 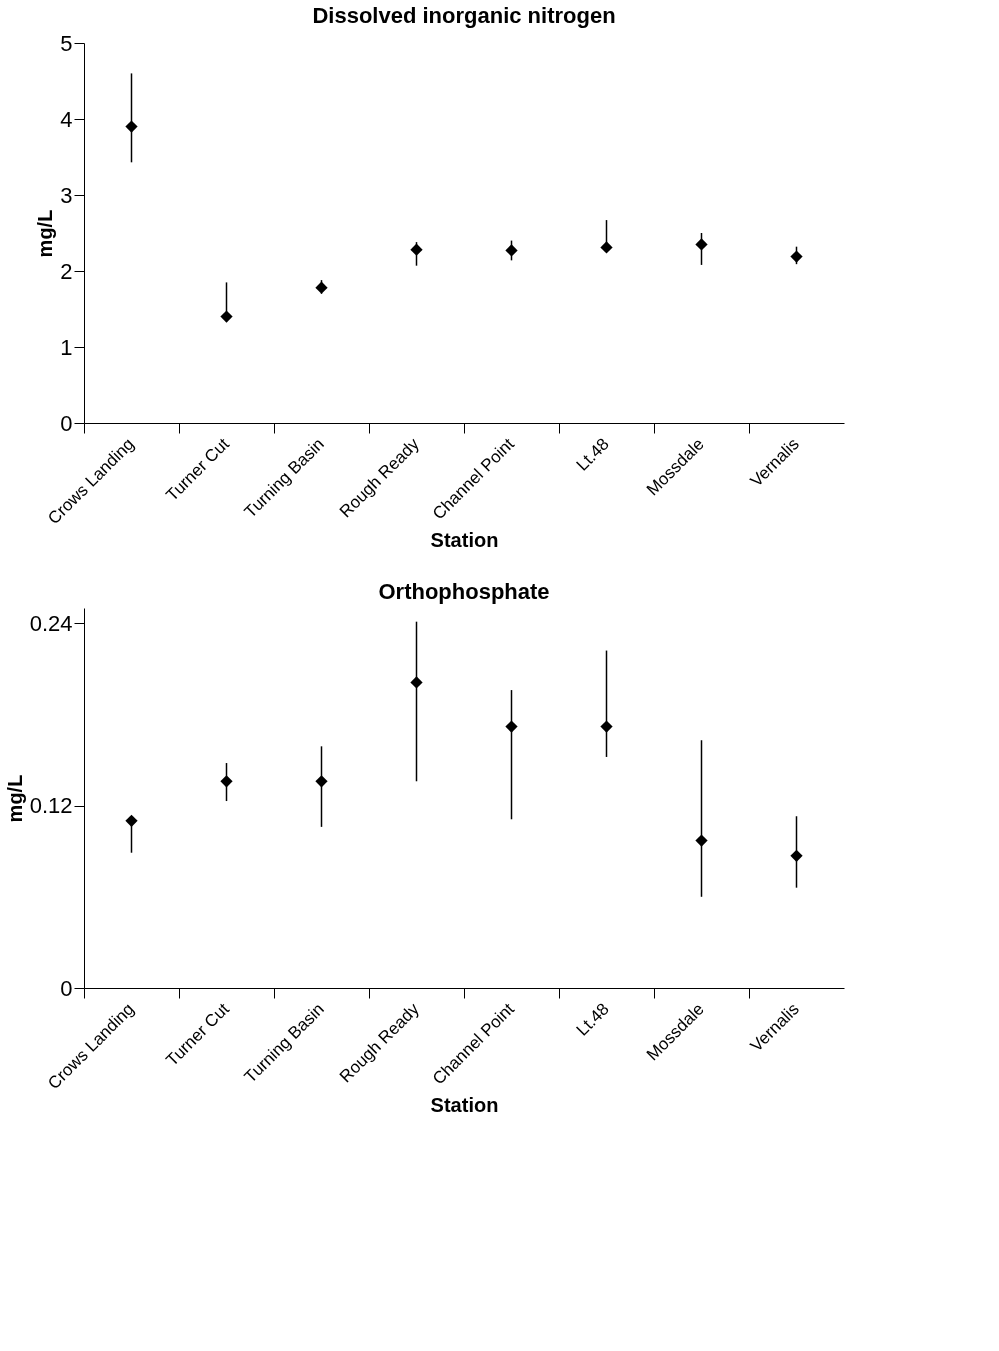 I want to click on y-tick-label: 2, so click(x=66, y=271).